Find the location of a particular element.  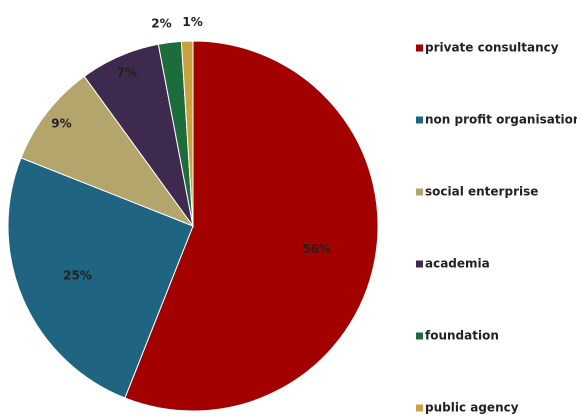

legend-label: private consultancy is located at coordinates (492, 48).